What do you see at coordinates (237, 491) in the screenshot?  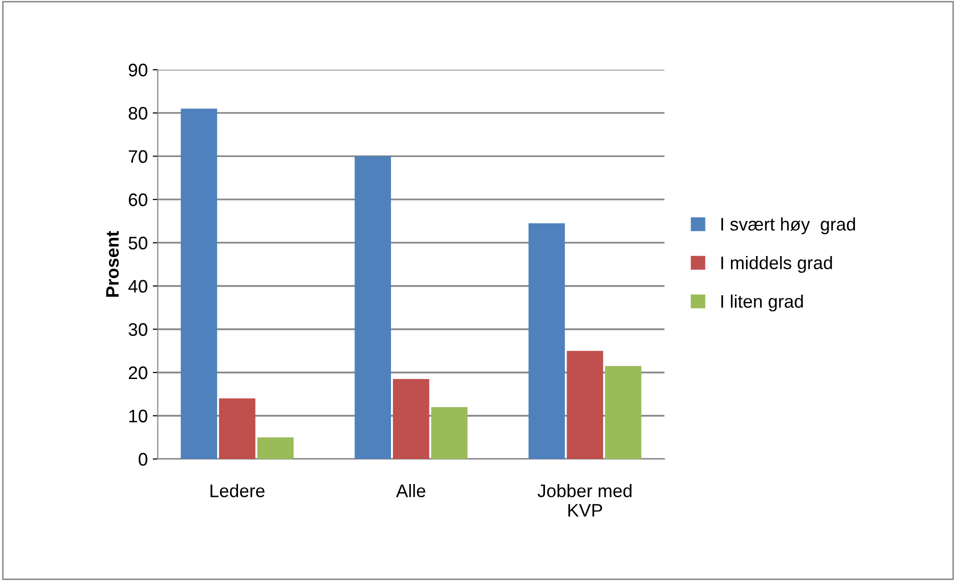 I see `x-tick-label: Ledere` at bounding box center [237, 491].